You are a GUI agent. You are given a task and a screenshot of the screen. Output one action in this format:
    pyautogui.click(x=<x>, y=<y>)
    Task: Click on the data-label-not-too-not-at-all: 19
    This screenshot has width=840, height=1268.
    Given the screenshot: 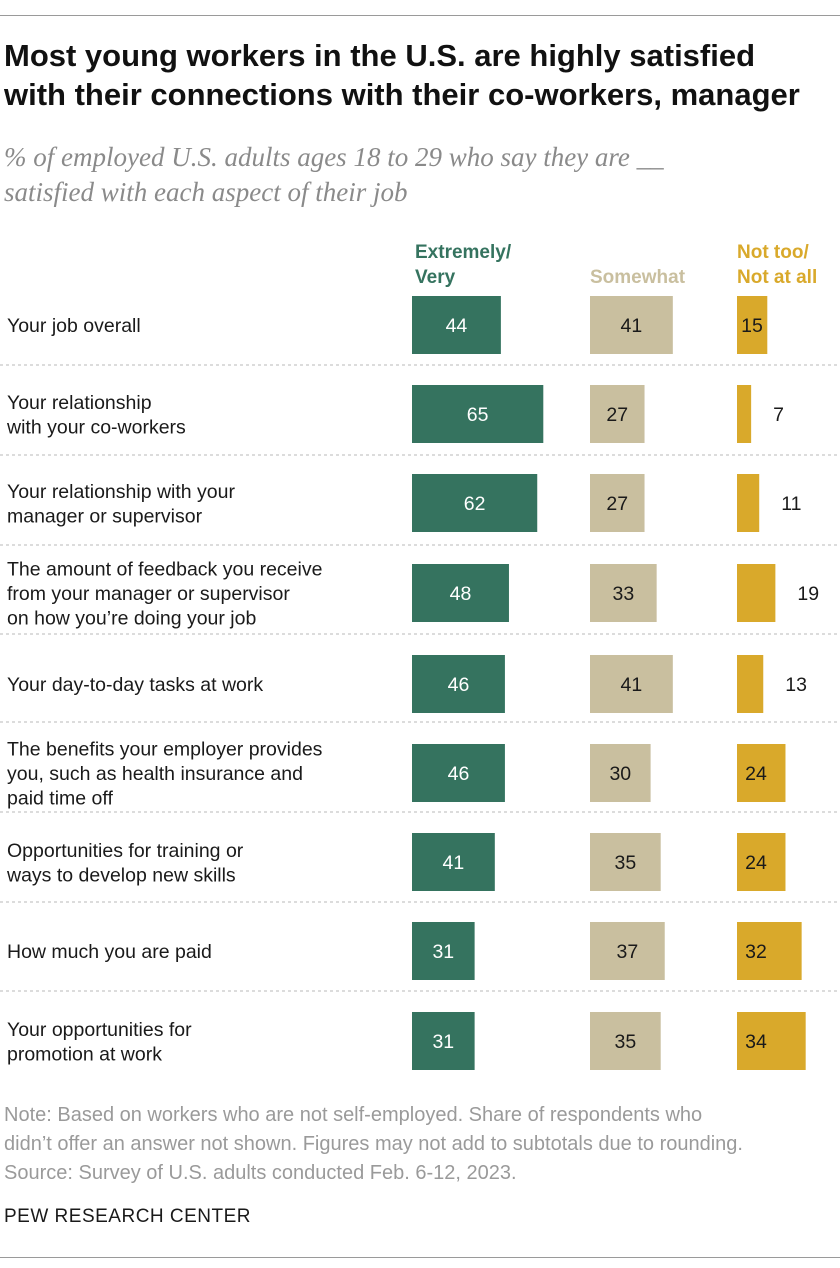 What is the action you would take?
    pyautogui.click(x=808, y=594)
    